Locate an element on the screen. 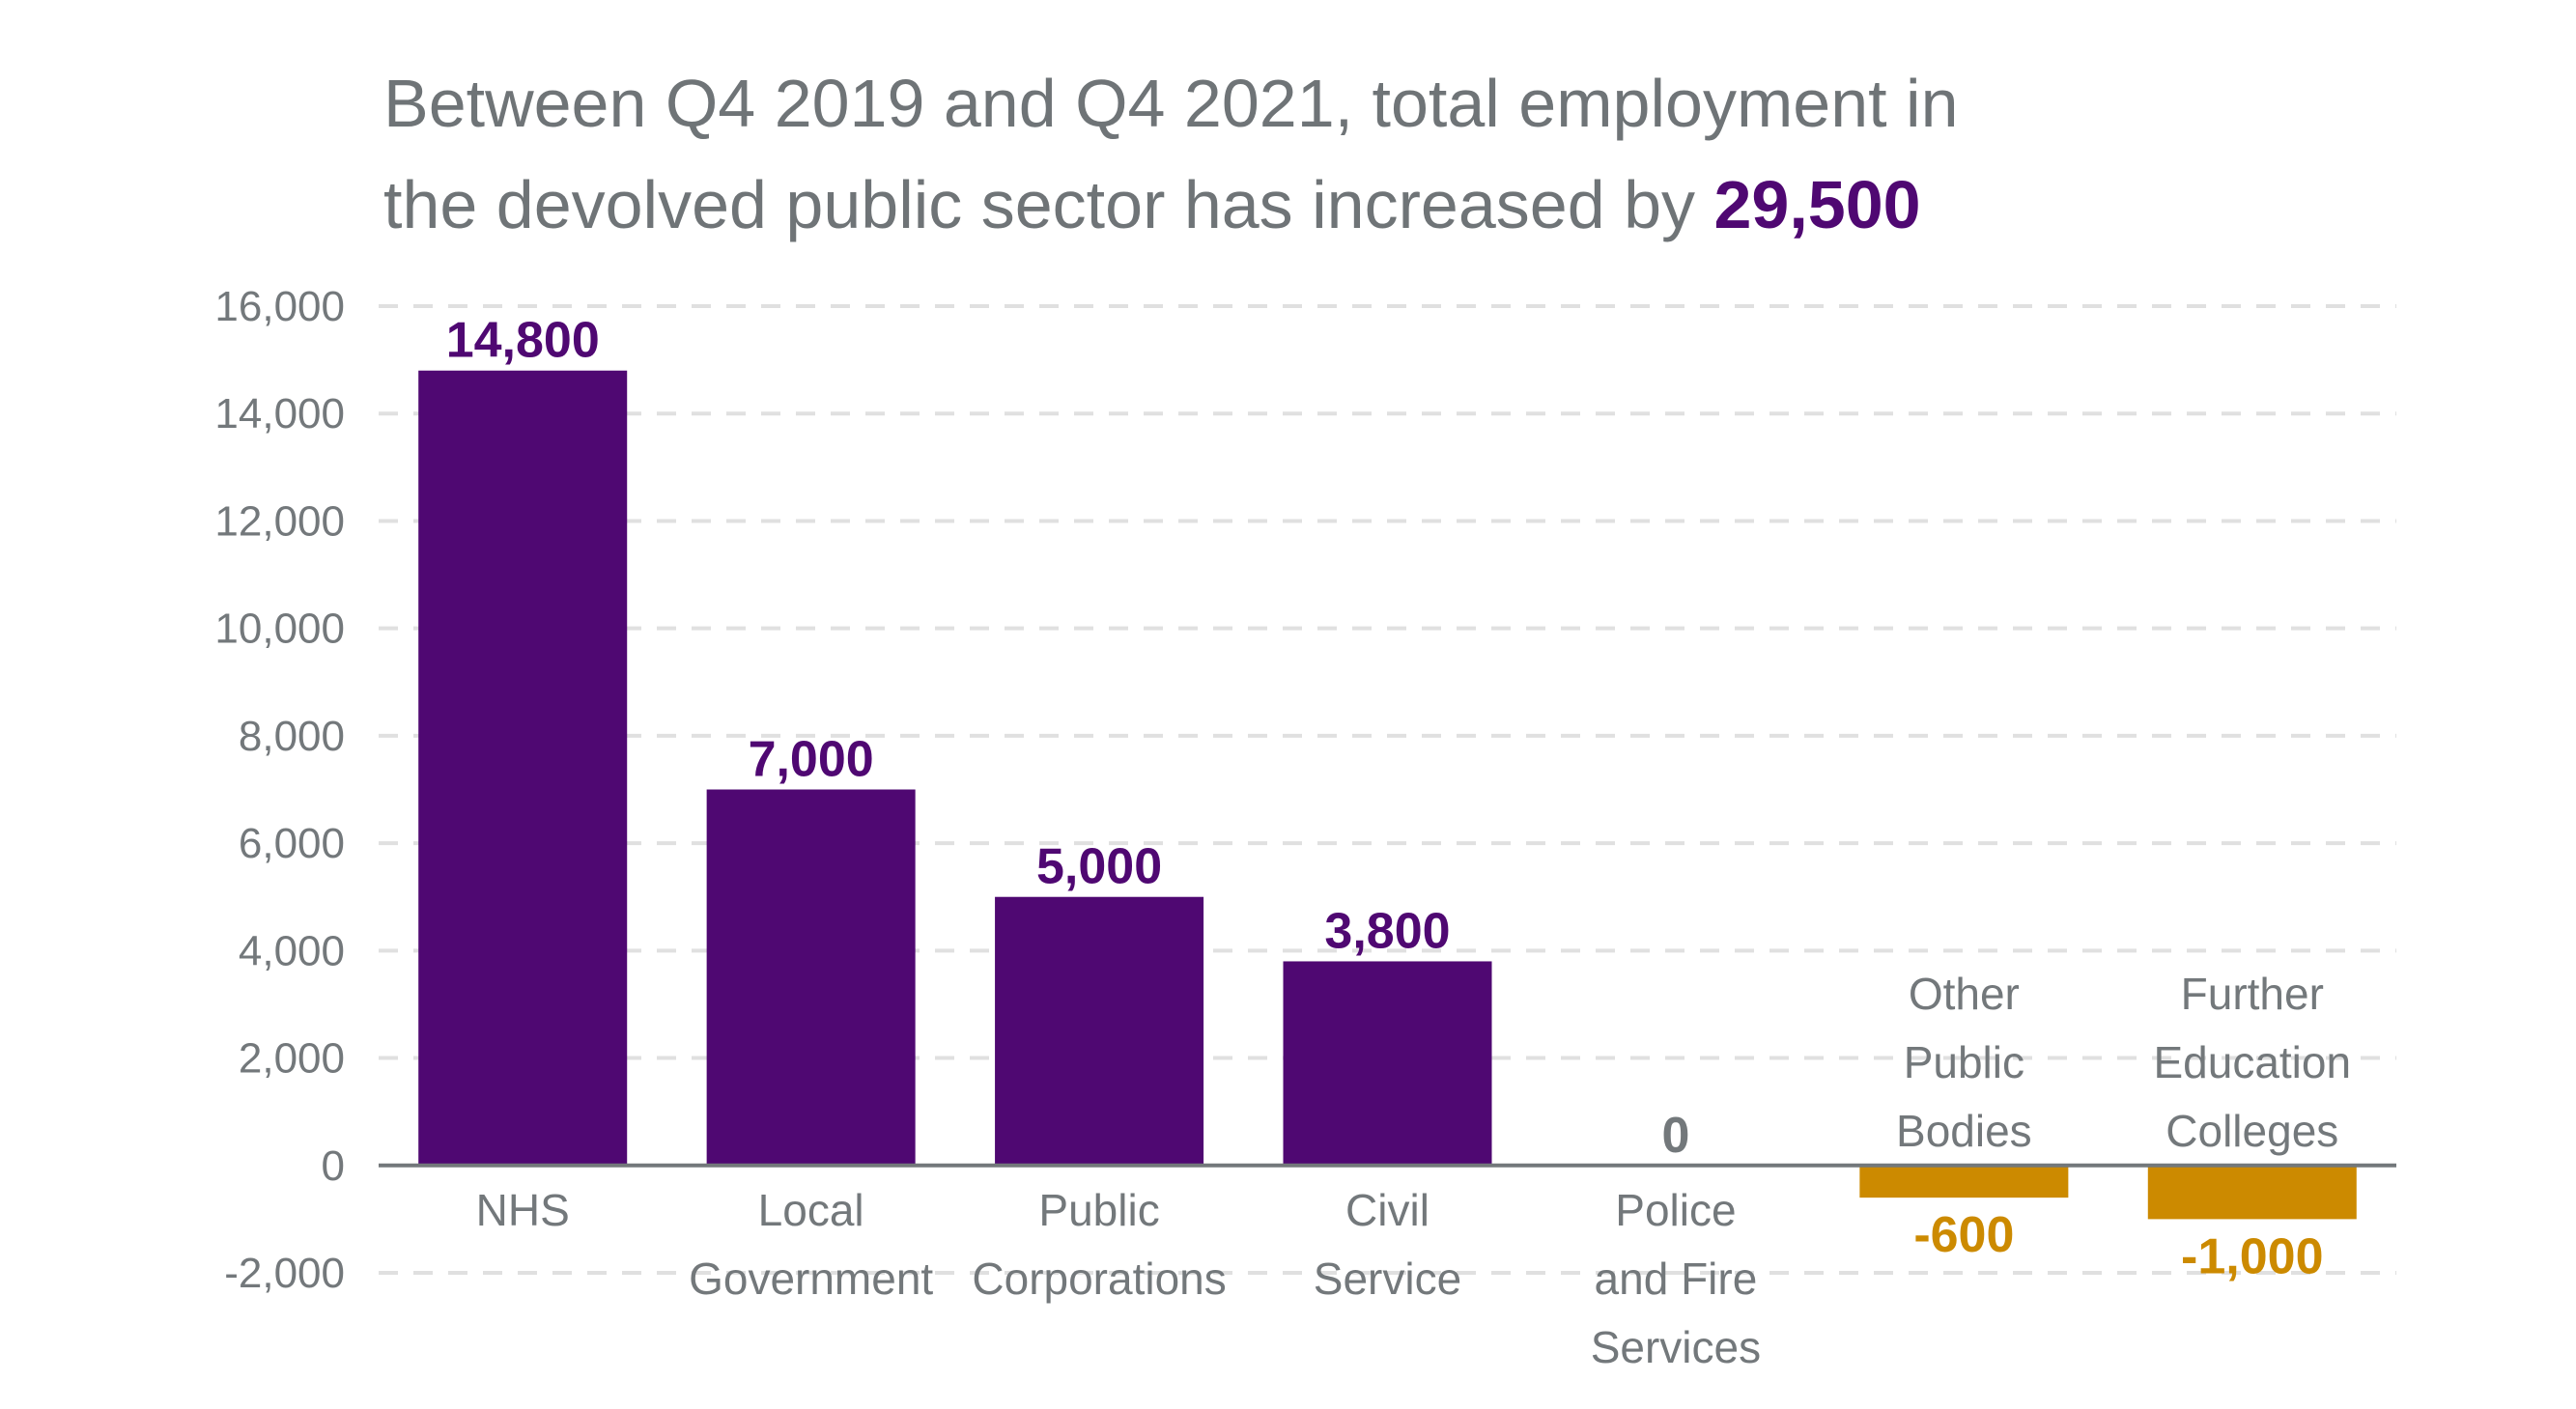 Image resolution: width=2576 pixels, height=1409 pixels. data-label: 14,800 is located at coordinates (523, 341).